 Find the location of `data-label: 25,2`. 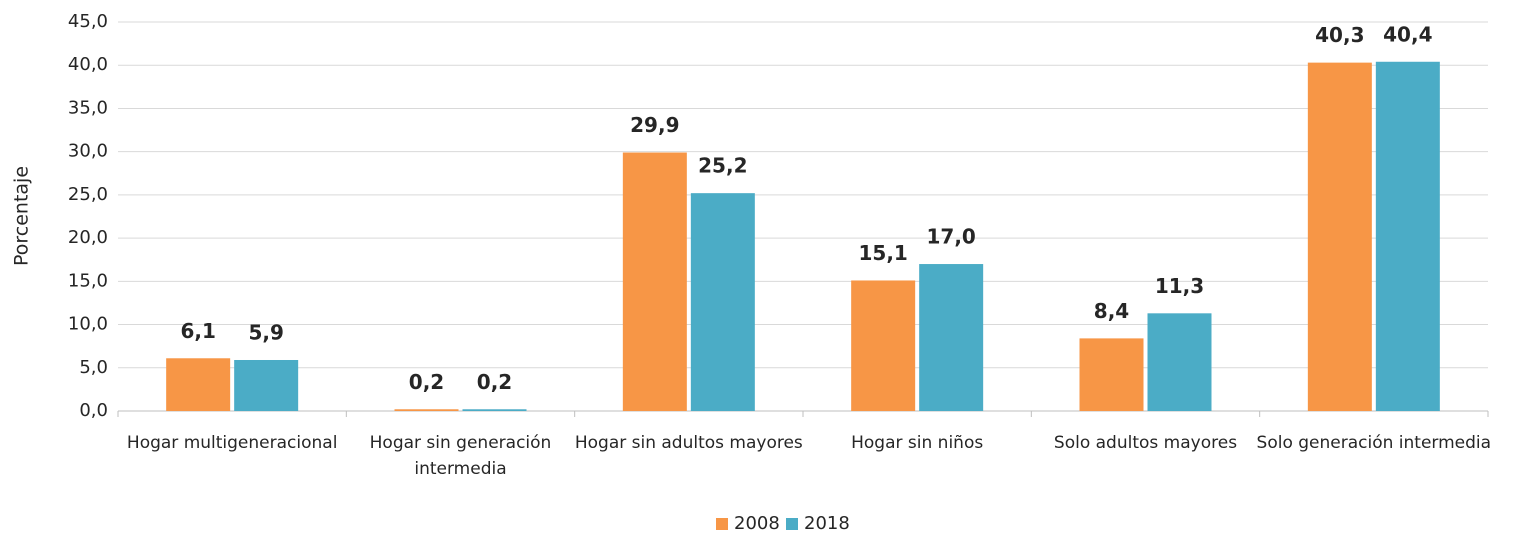

data-label: 25,2 is located at coordinates (722, 166).